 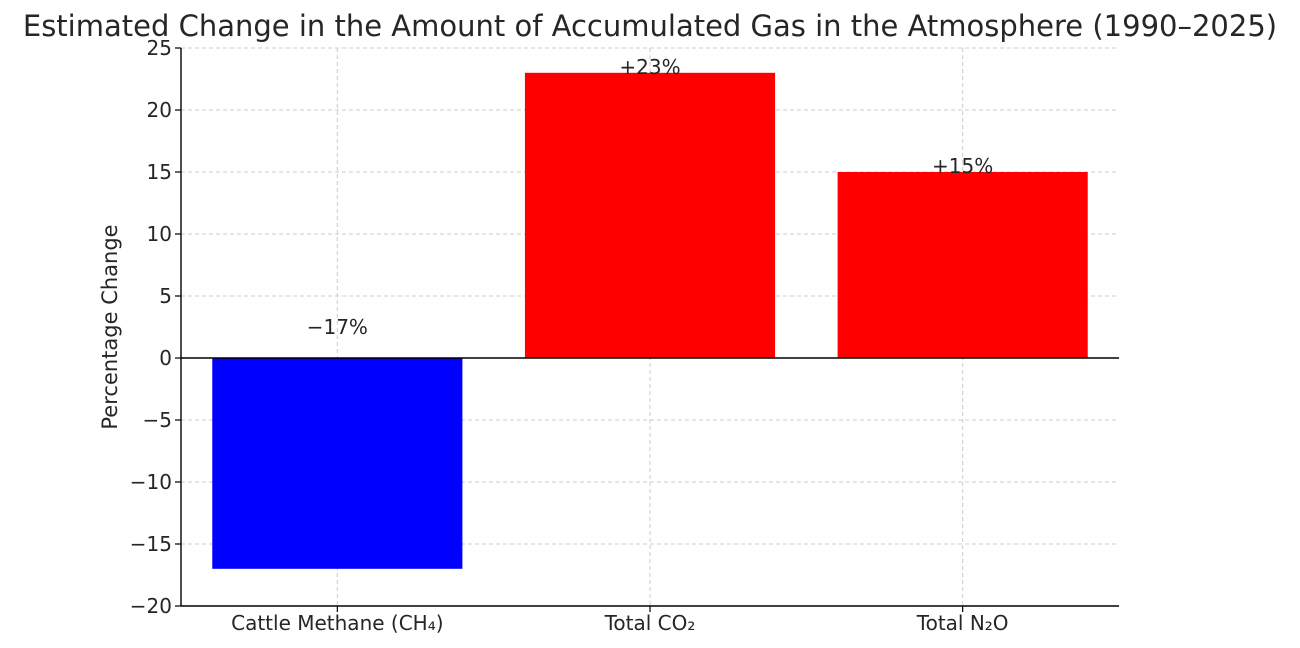 I want to click on y-tick-label: −10, so click(x=151, y=482).